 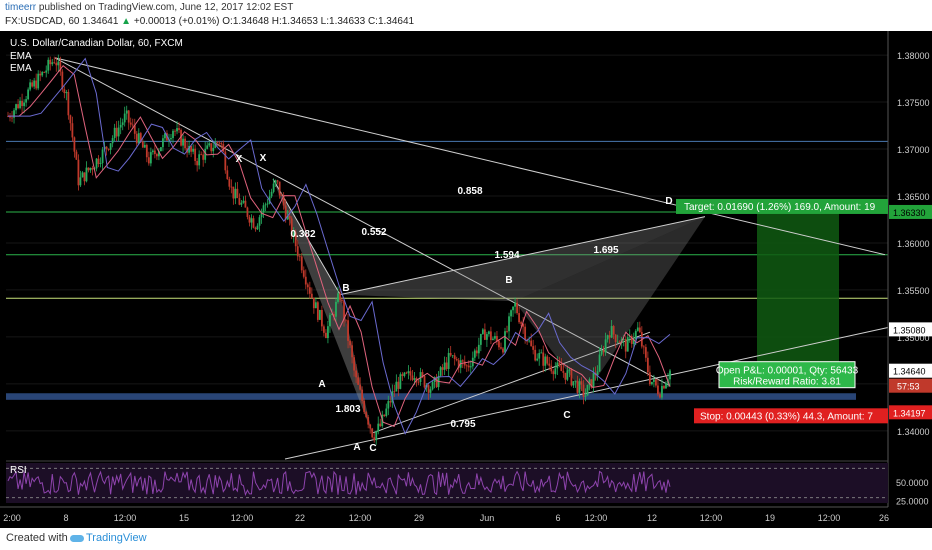 What do you see at coordinates (116, 538) in the screenshot?
I see `tradingview-brand: TradingView` at bounding box center [116, 538].